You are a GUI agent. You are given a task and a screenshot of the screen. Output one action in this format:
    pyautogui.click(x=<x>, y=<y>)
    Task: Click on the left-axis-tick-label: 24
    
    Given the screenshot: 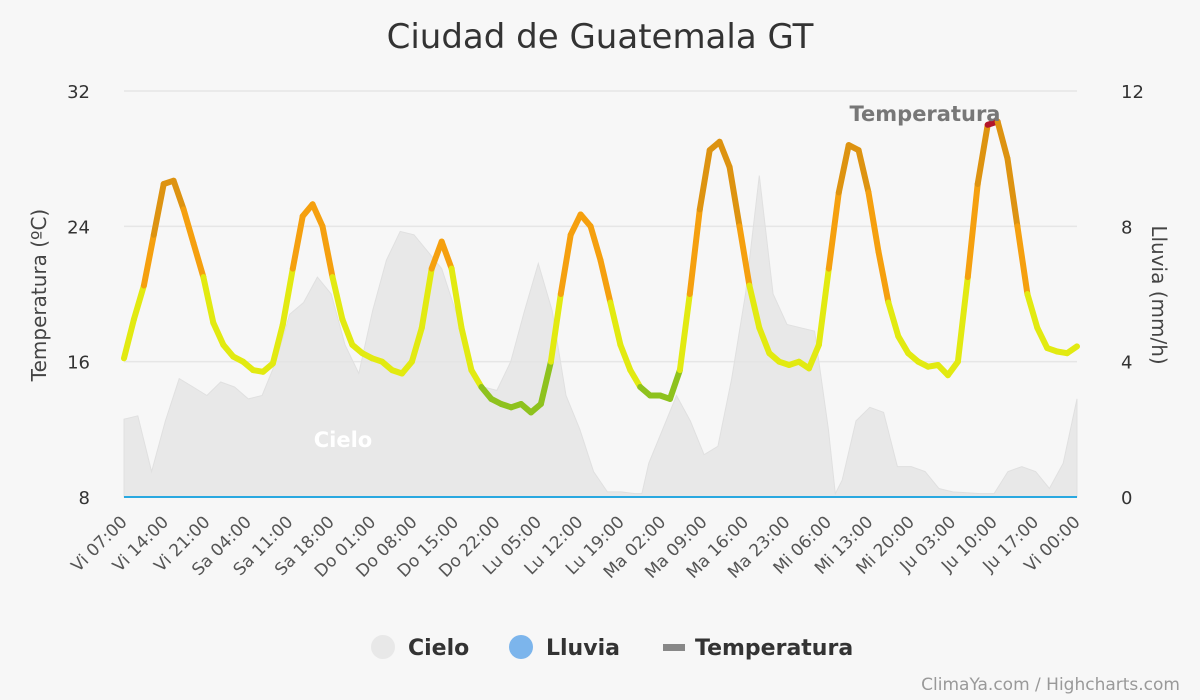 What is the action you would take?
    pyautogui.click(x=78, y=227)
    